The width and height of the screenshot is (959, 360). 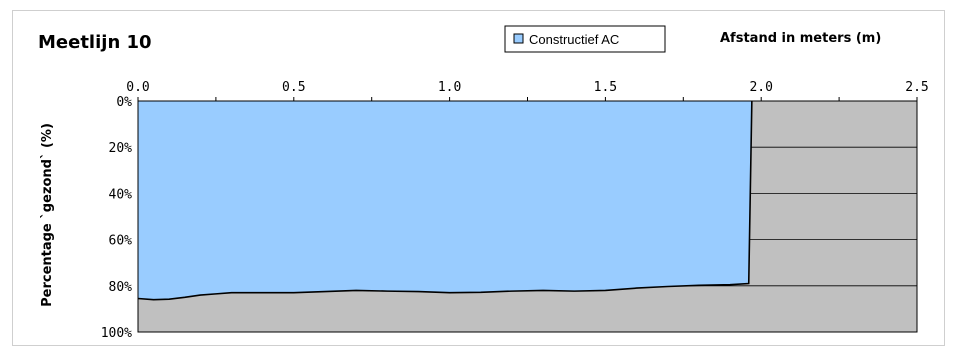 I want to click on y-tick-label: 40%, so click(x=121, y=194).